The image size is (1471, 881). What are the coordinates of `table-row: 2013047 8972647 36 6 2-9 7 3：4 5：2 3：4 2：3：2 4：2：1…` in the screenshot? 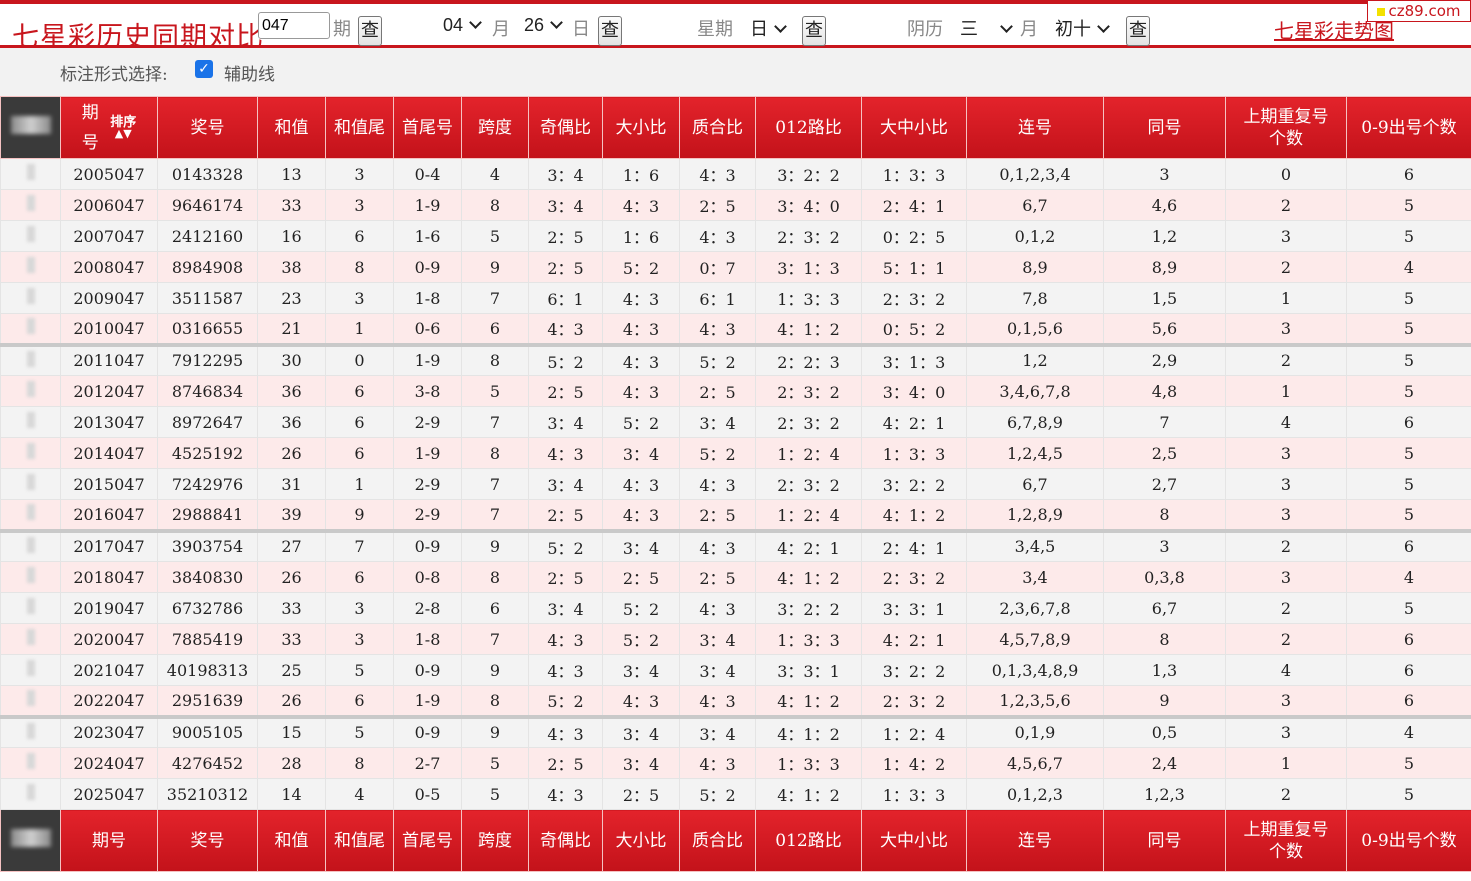 It's located at (735, 422).